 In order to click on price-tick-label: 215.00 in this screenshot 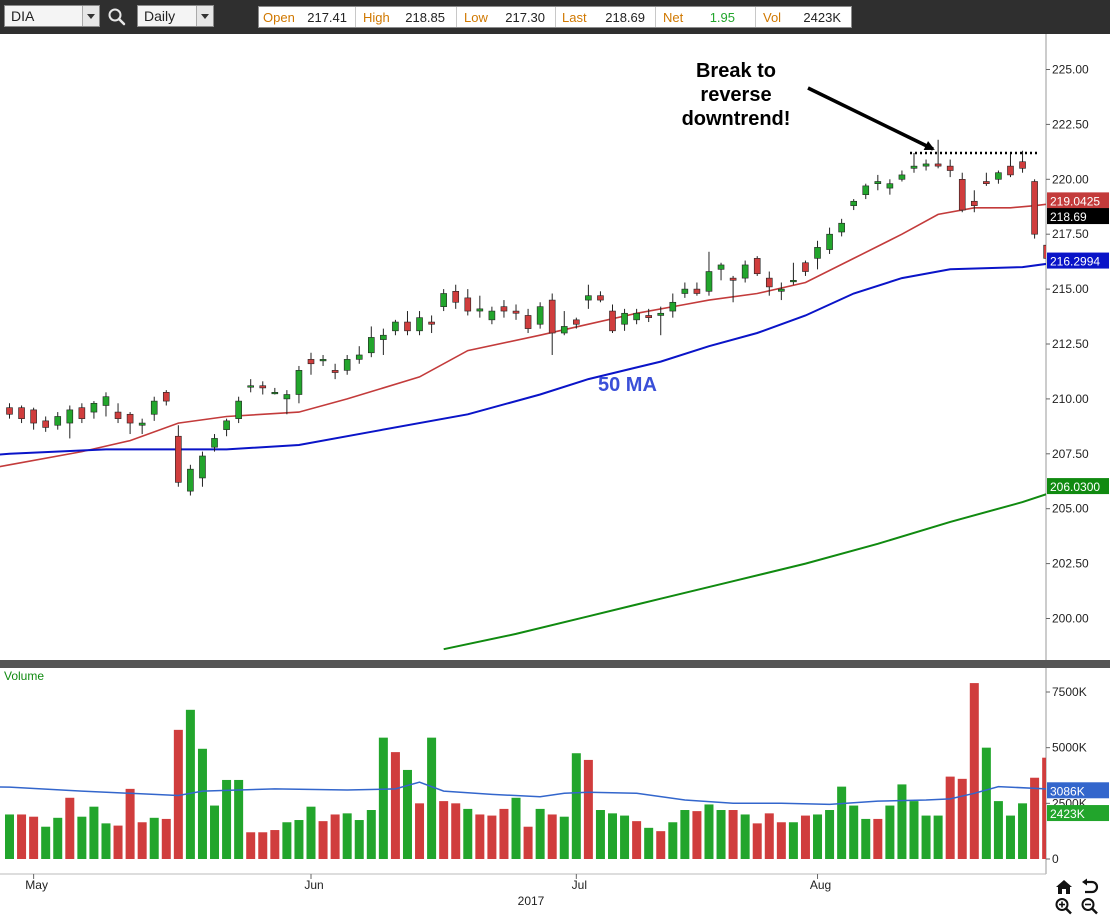, I will do `click(1070, 289)`.